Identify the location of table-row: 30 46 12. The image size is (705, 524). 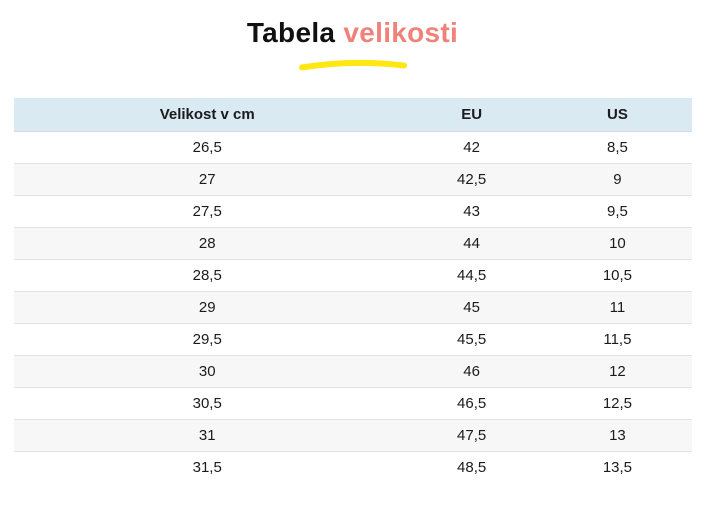
(353, 371).